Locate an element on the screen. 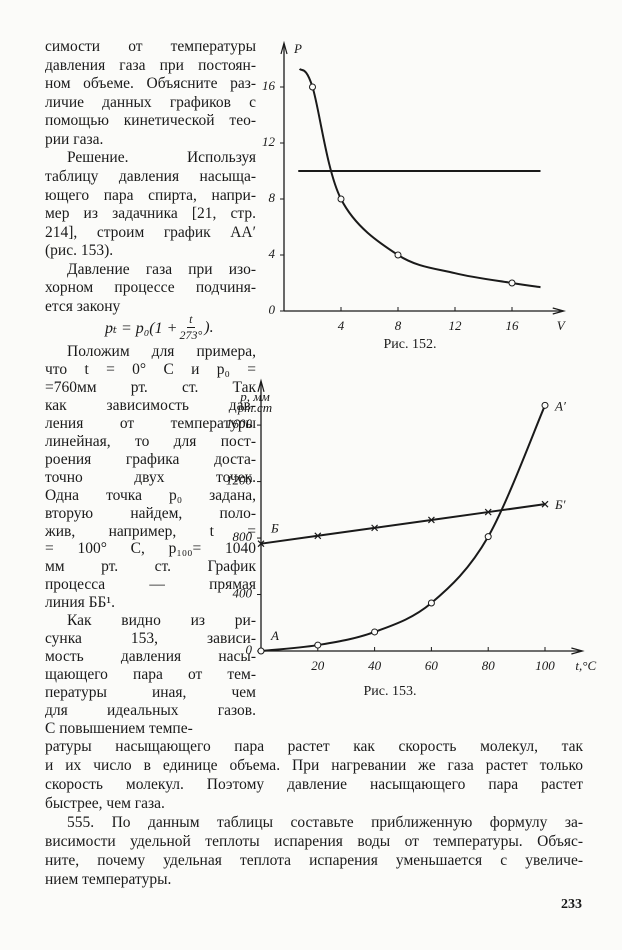 The height and width of the screenshot is (950, 622). x-tick-label: 100 is located at coordinates (545, 665).